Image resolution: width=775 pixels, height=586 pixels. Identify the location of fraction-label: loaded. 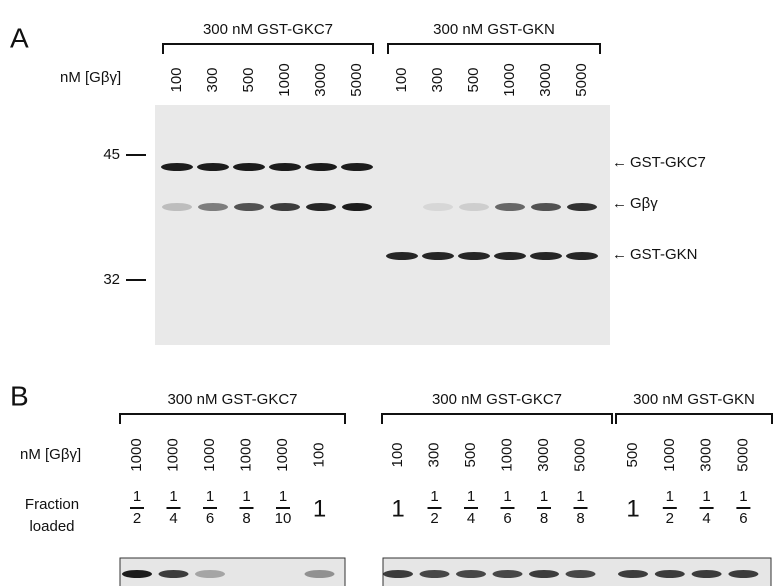
(51, 526).